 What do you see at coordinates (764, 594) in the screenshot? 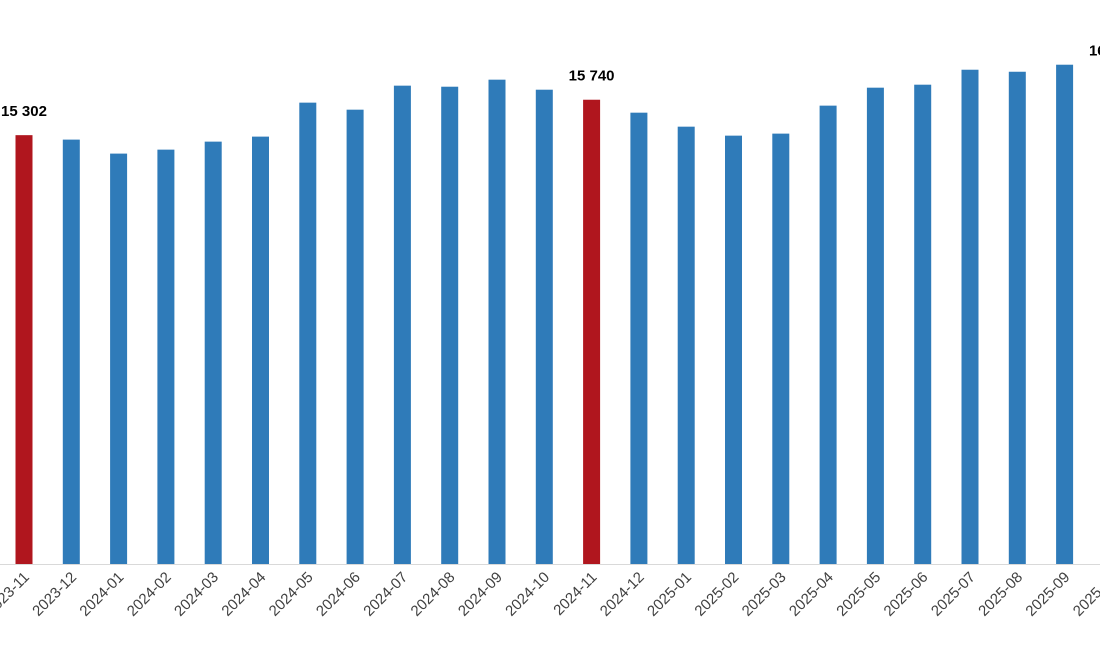
I see `x-tick-label: 2025-03` at bounding box center [764, 594].